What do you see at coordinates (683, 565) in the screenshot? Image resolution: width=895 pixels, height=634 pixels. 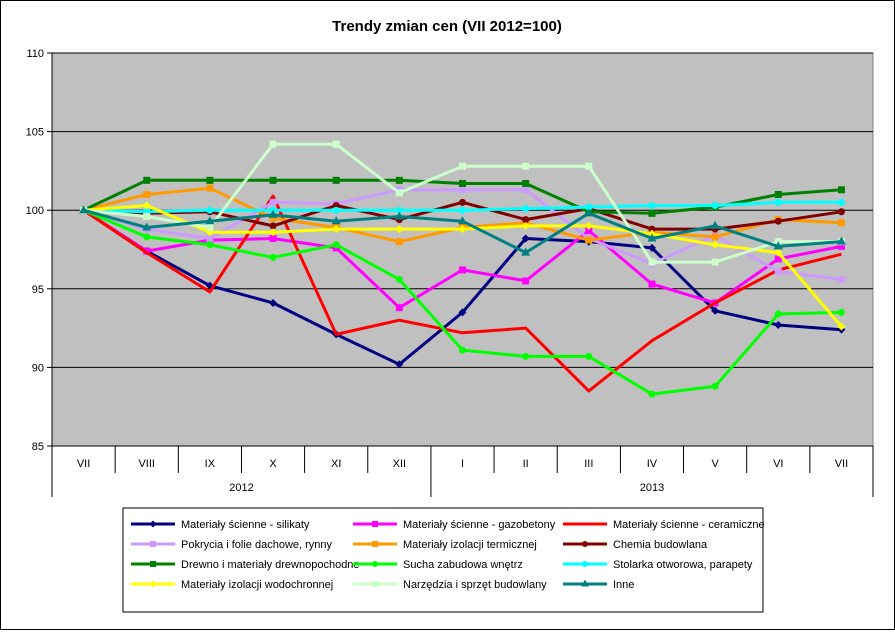 I see `legend-label: Stolarka otworowa, parapety` at bounding box center [683, 565].